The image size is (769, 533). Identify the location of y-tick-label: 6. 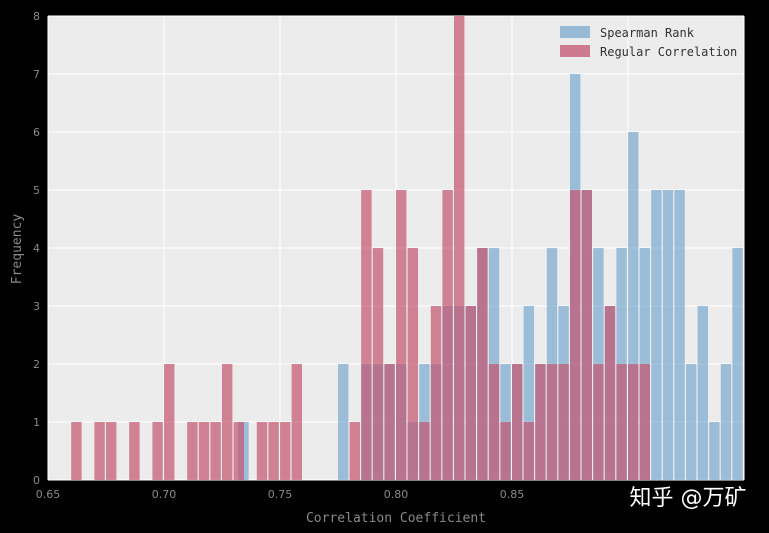
(36, 132).